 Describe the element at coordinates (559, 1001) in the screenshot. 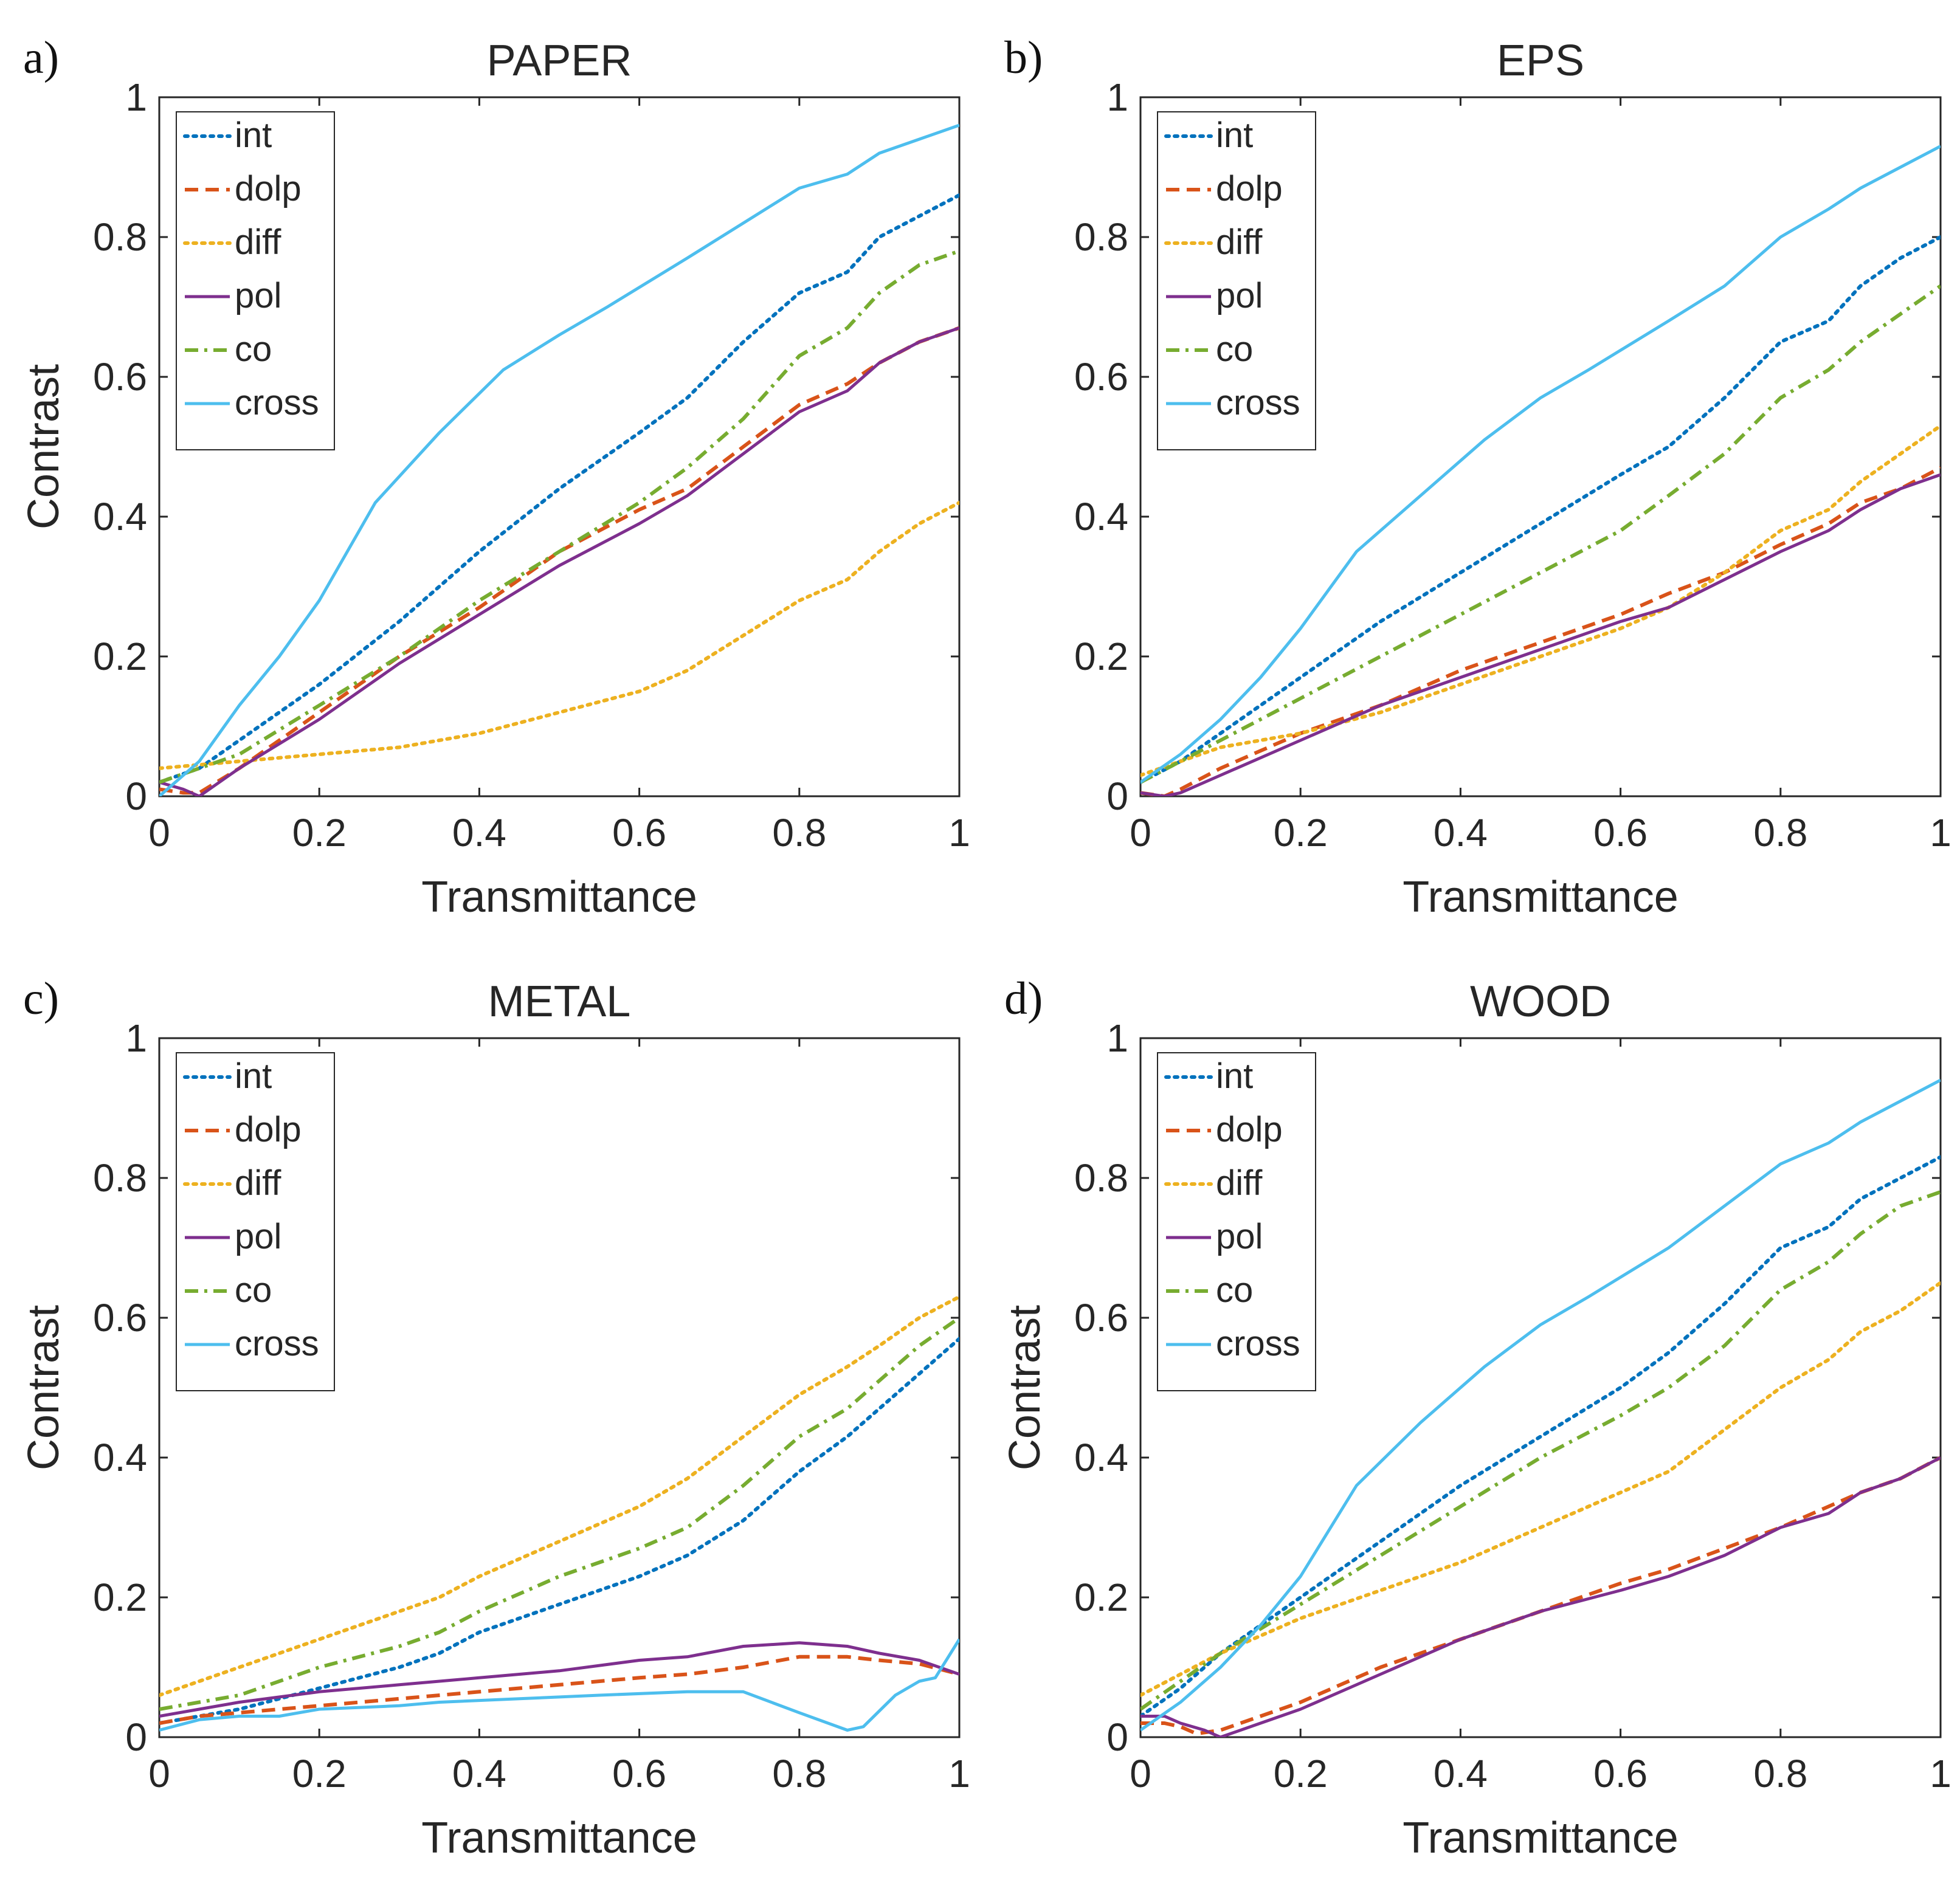

I see `chart-title: METAL` at that location.